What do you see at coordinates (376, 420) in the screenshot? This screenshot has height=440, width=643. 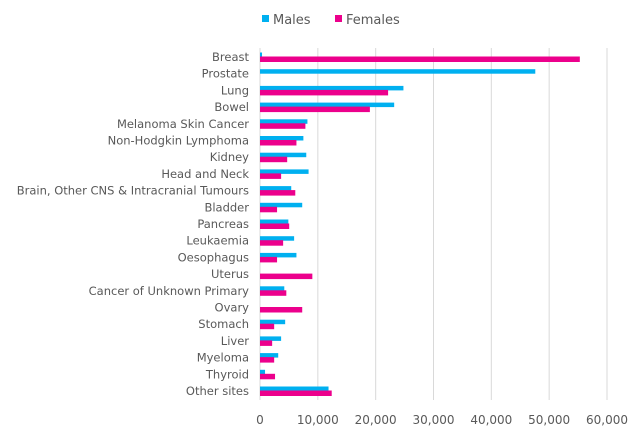 I see `x-tick-label: 20,000` at bounding box center [376, 420].